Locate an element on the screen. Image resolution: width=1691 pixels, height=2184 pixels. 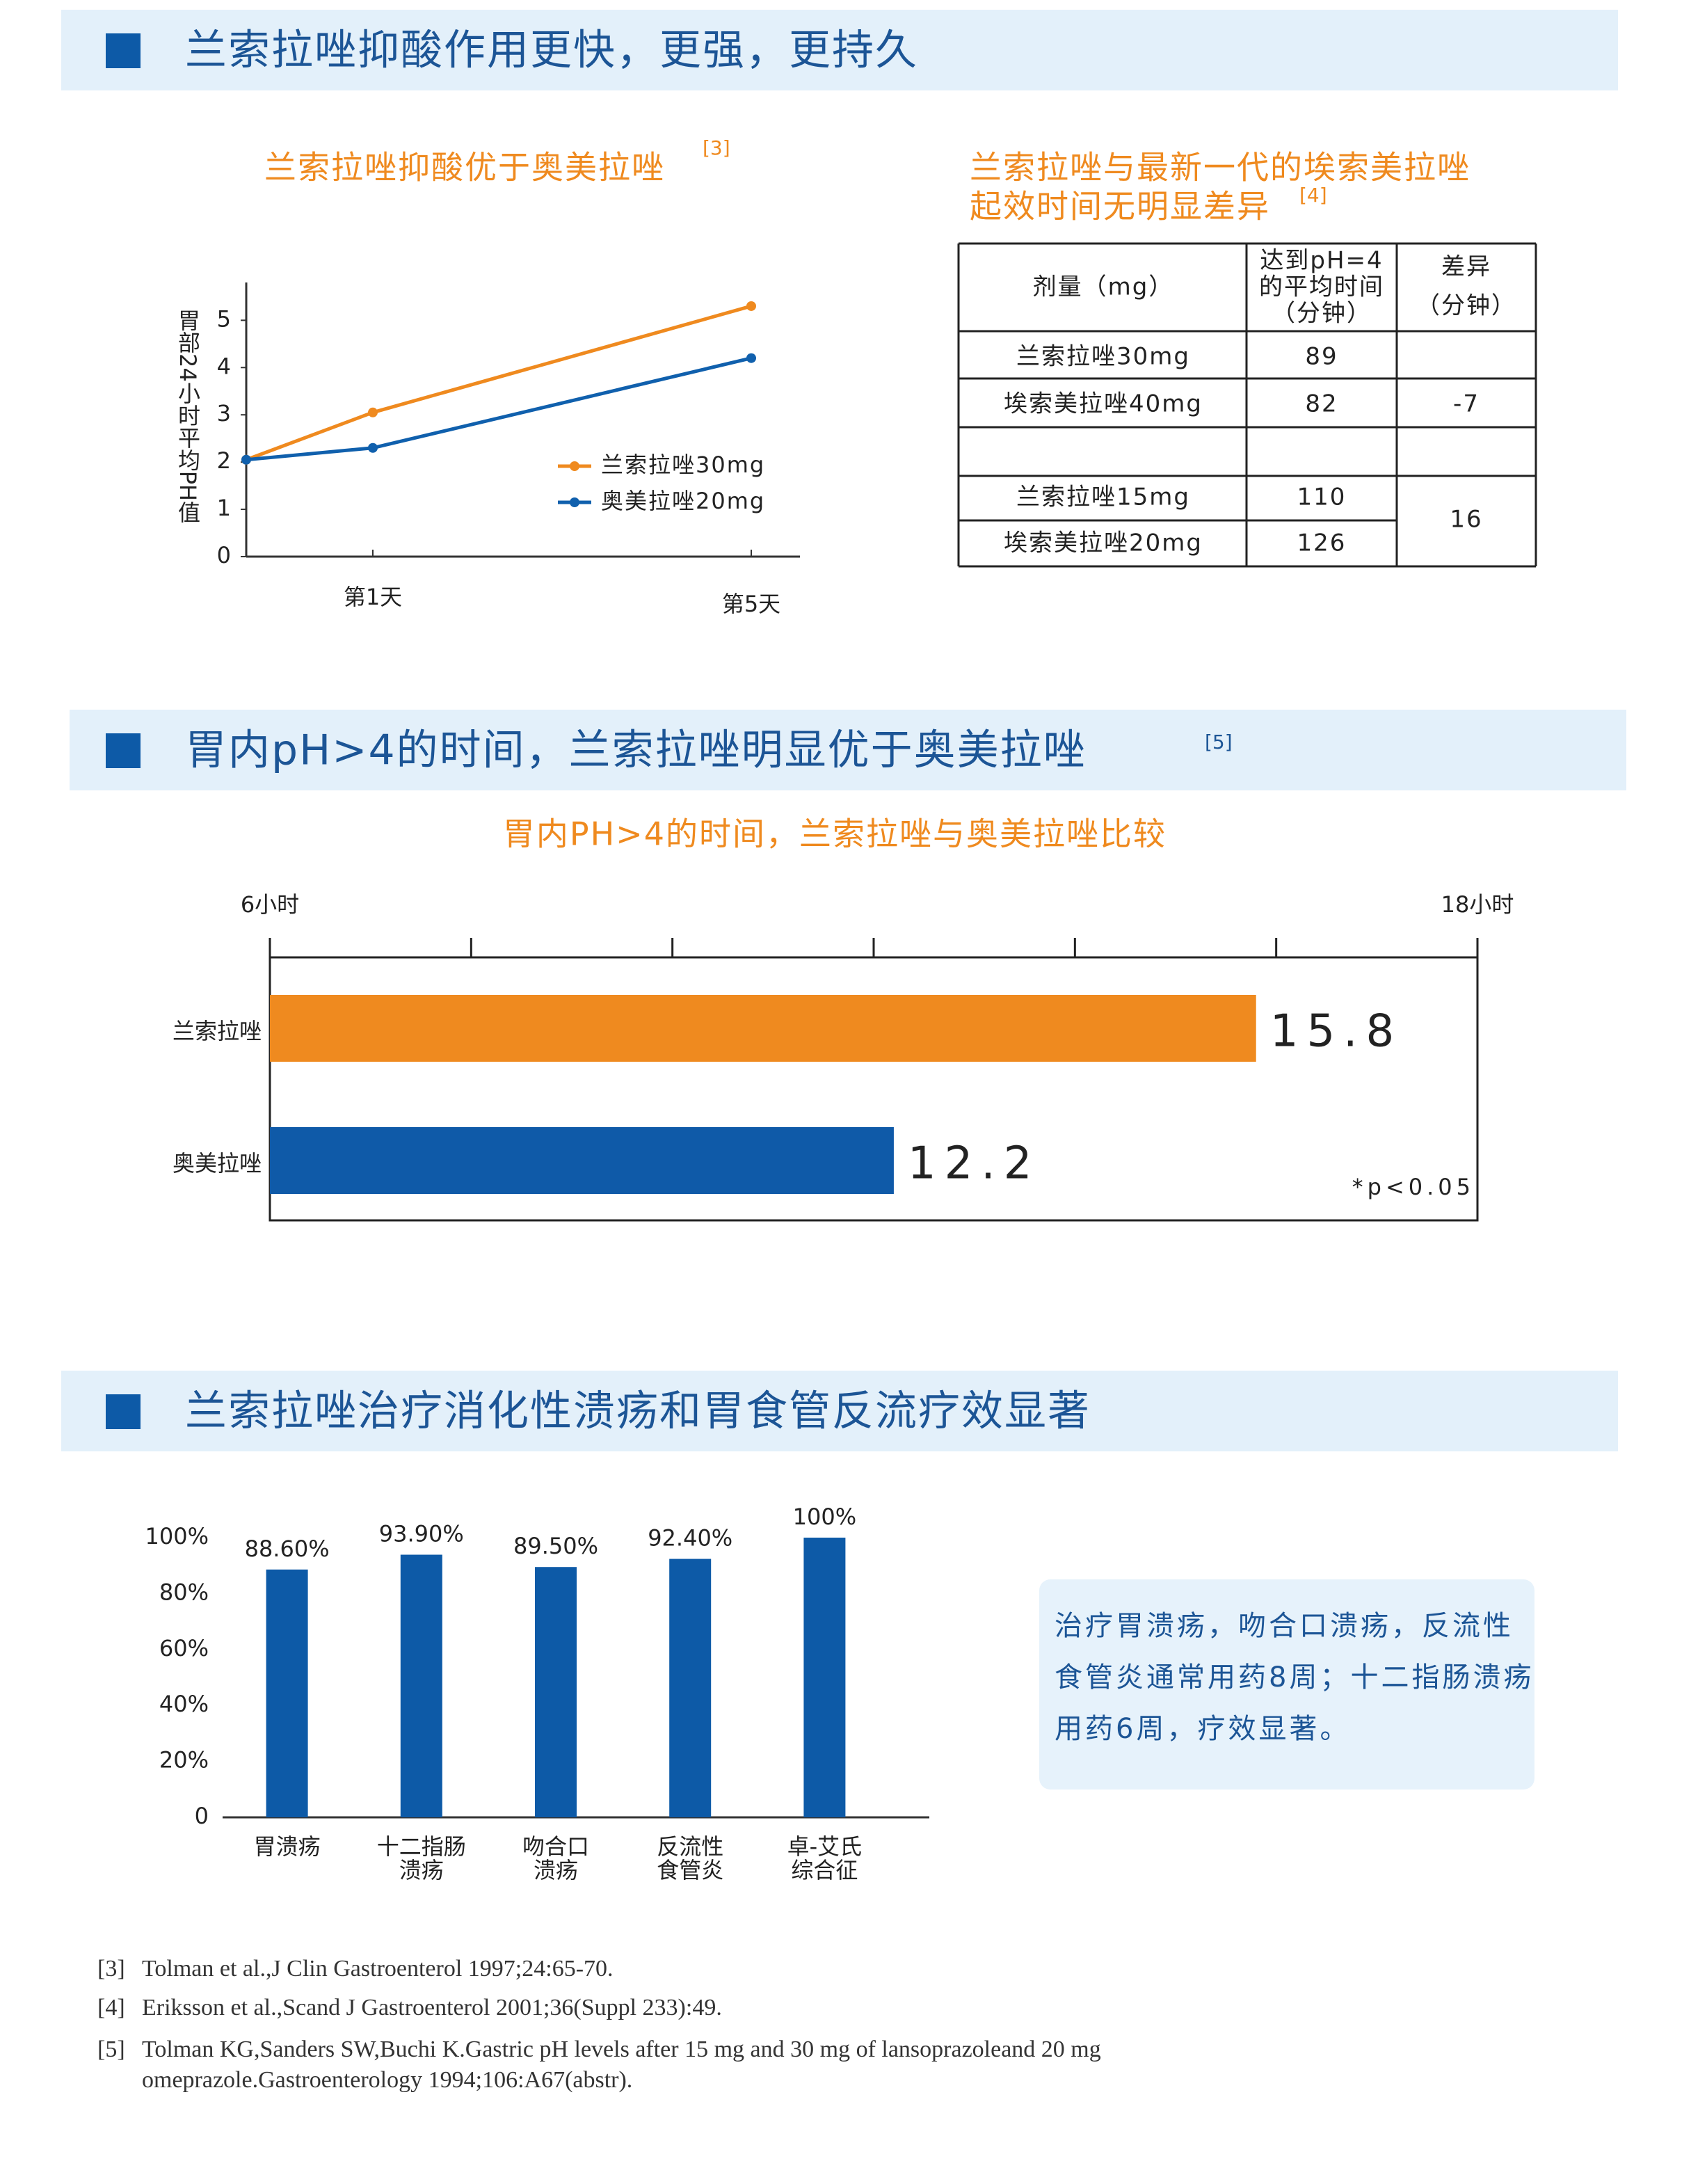
chart-title: 胃内PH>4的时间，兰索拉唑与奥美拉唑比较 is located at coordinates (835, 834).